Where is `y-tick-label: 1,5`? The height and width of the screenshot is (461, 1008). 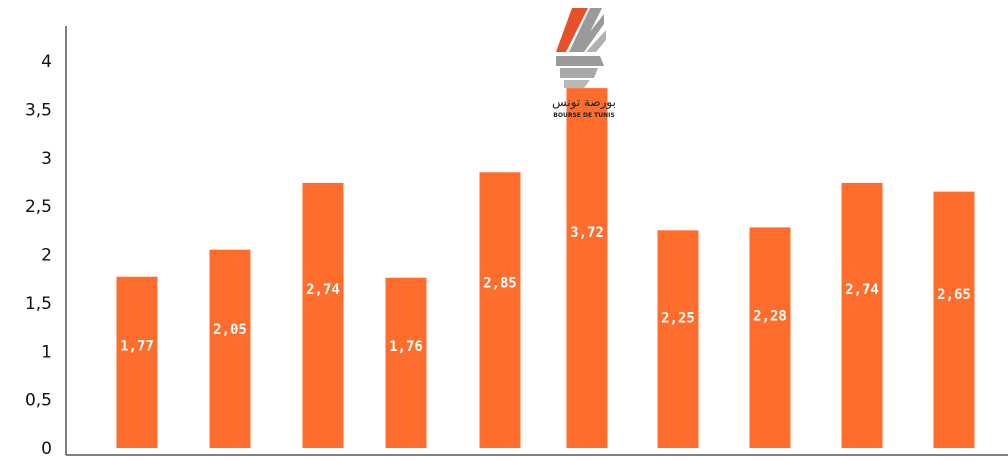
y-tick-label: 1,5 is located at coordinates (38, 304).